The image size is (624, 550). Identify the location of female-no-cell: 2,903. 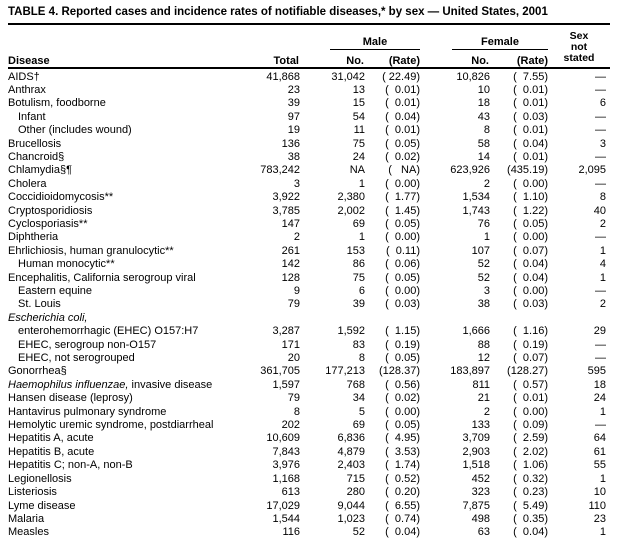
(476, 451).